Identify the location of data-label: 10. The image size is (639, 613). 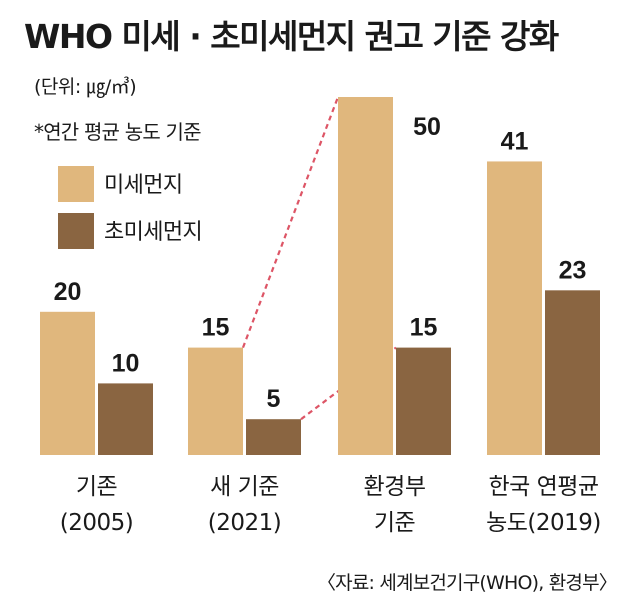
(126, 363).